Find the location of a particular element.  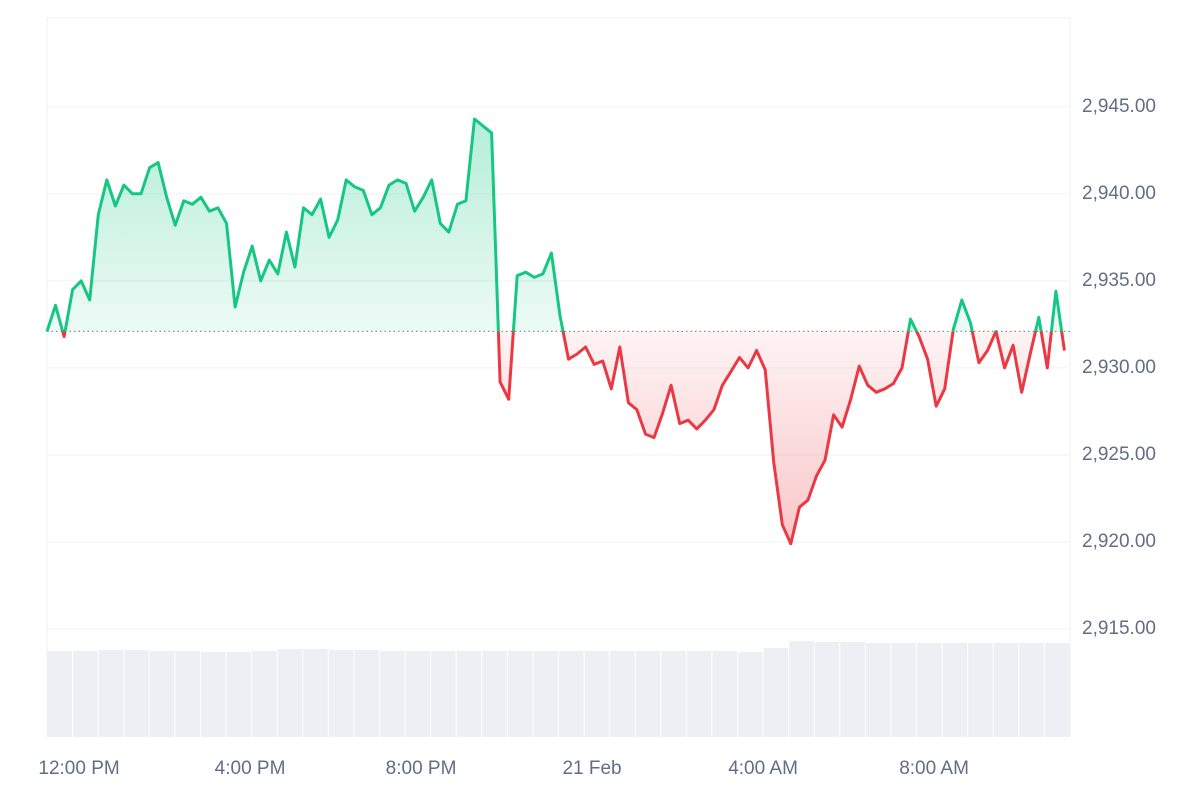

y-tick-label: 2,935.00 is located at coordinates (1119, 280).